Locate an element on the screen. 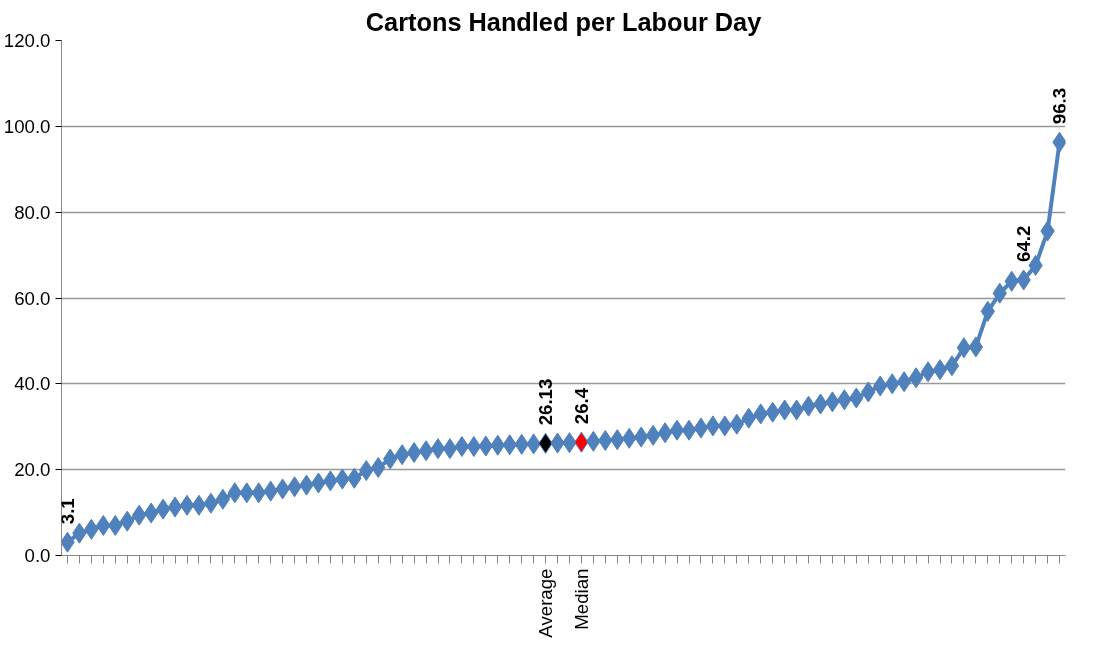  y-tick-label: 120.0 is located at coordinates (27, 40).